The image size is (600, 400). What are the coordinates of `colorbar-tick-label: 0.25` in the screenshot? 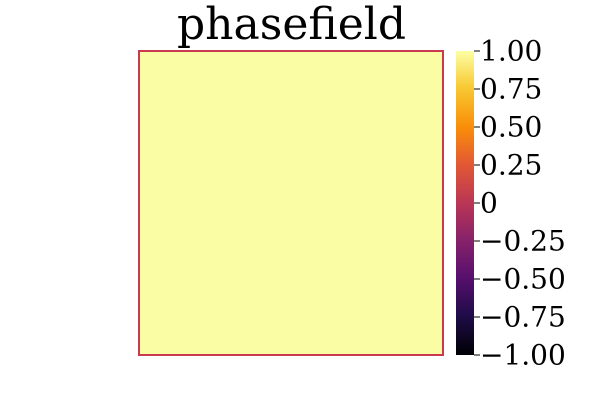 It's located at (511, 165).